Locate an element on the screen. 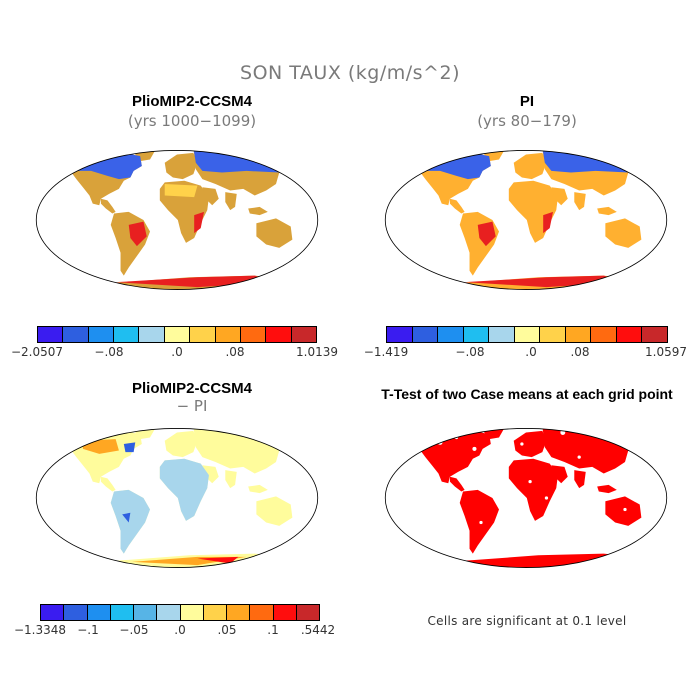 The image size is (700, 700). panel1-tick-1: −.08 is located at coordinates (109, 352).